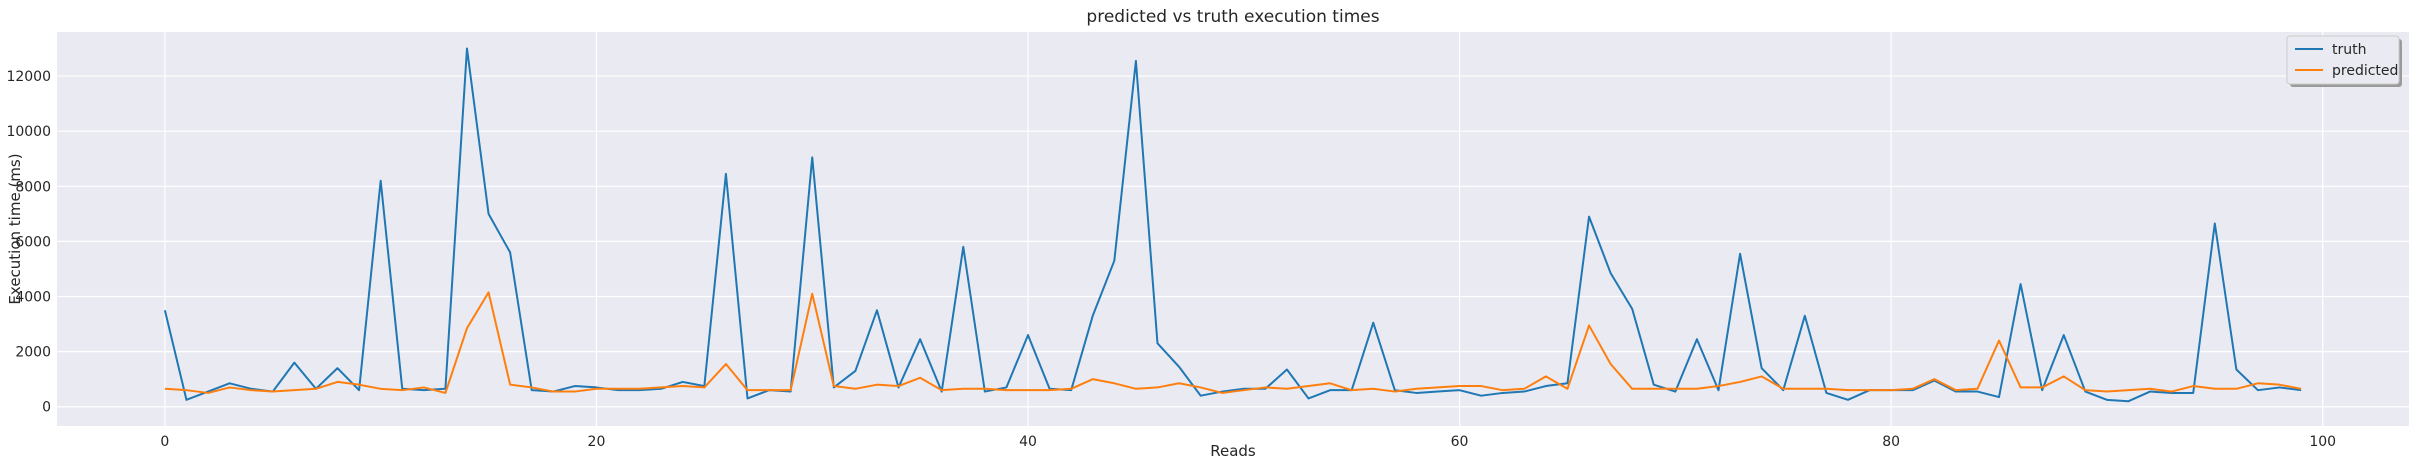  Describe the element at coordinates (15, 228) in the screenshot. I see `y-axis-label: Execution time (ms)` at that location.